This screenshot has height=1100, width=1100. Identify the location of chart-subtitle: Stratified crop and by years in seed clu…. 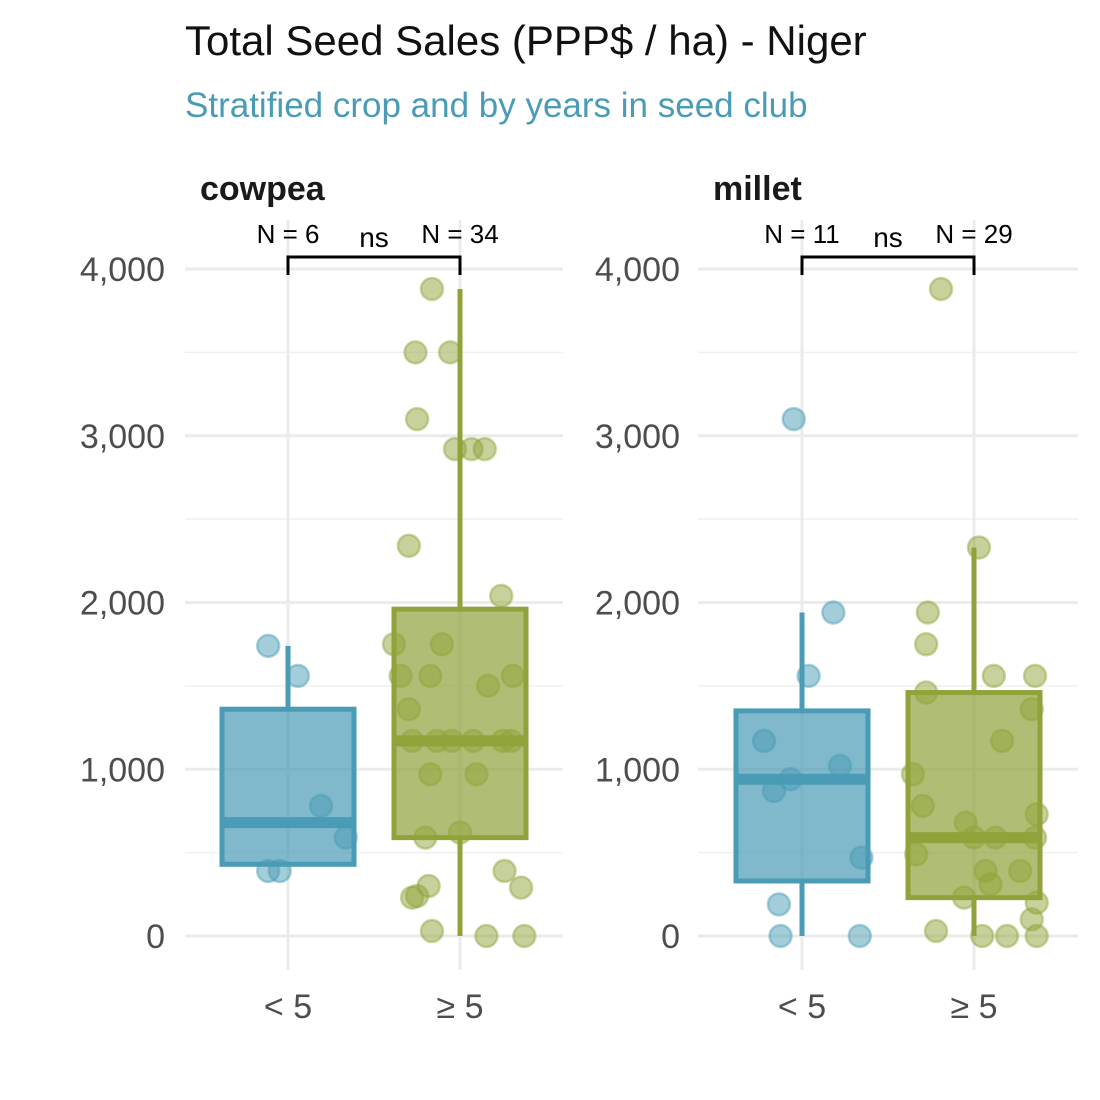
(496, 105).